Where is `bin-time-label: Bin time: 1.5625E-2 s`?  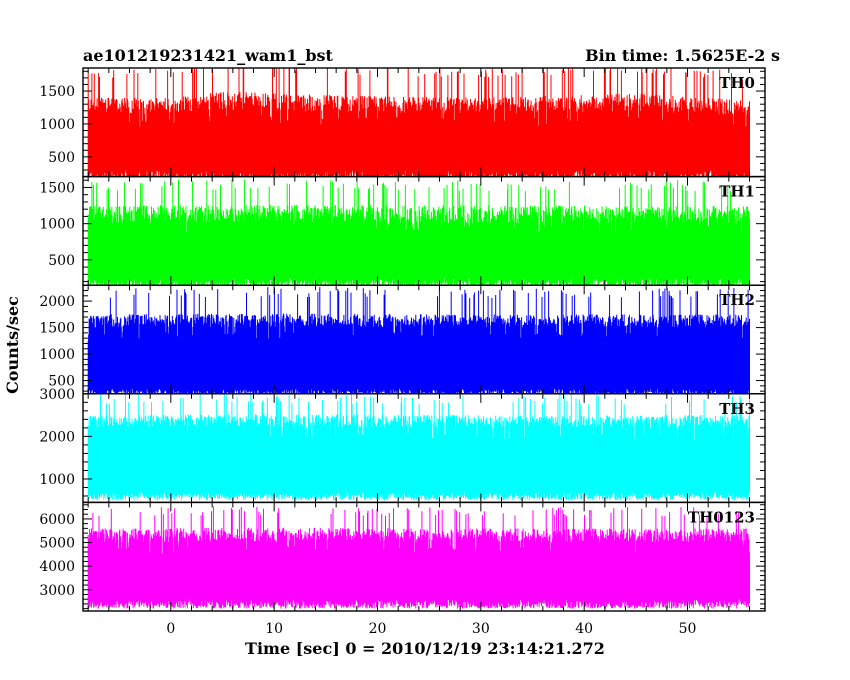 bin-time-label: Bin time: 1.5625E-2 s is located at coordinates (682, 55).